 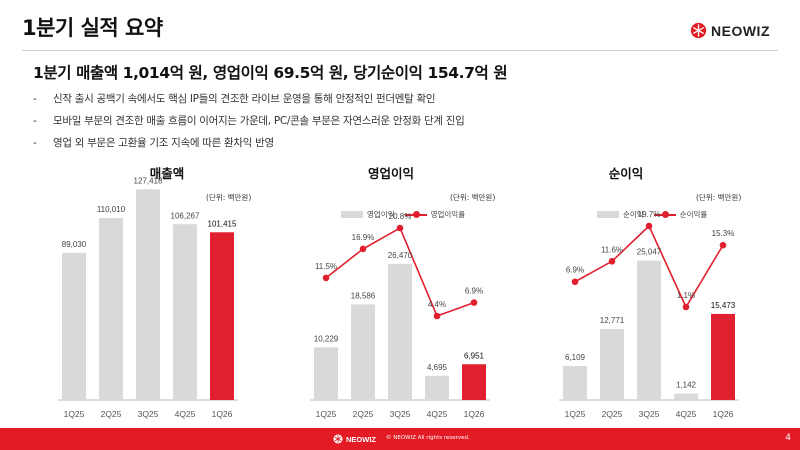 I want to click on legend-bar-label: 영업이익, so click(x=381, y=214).